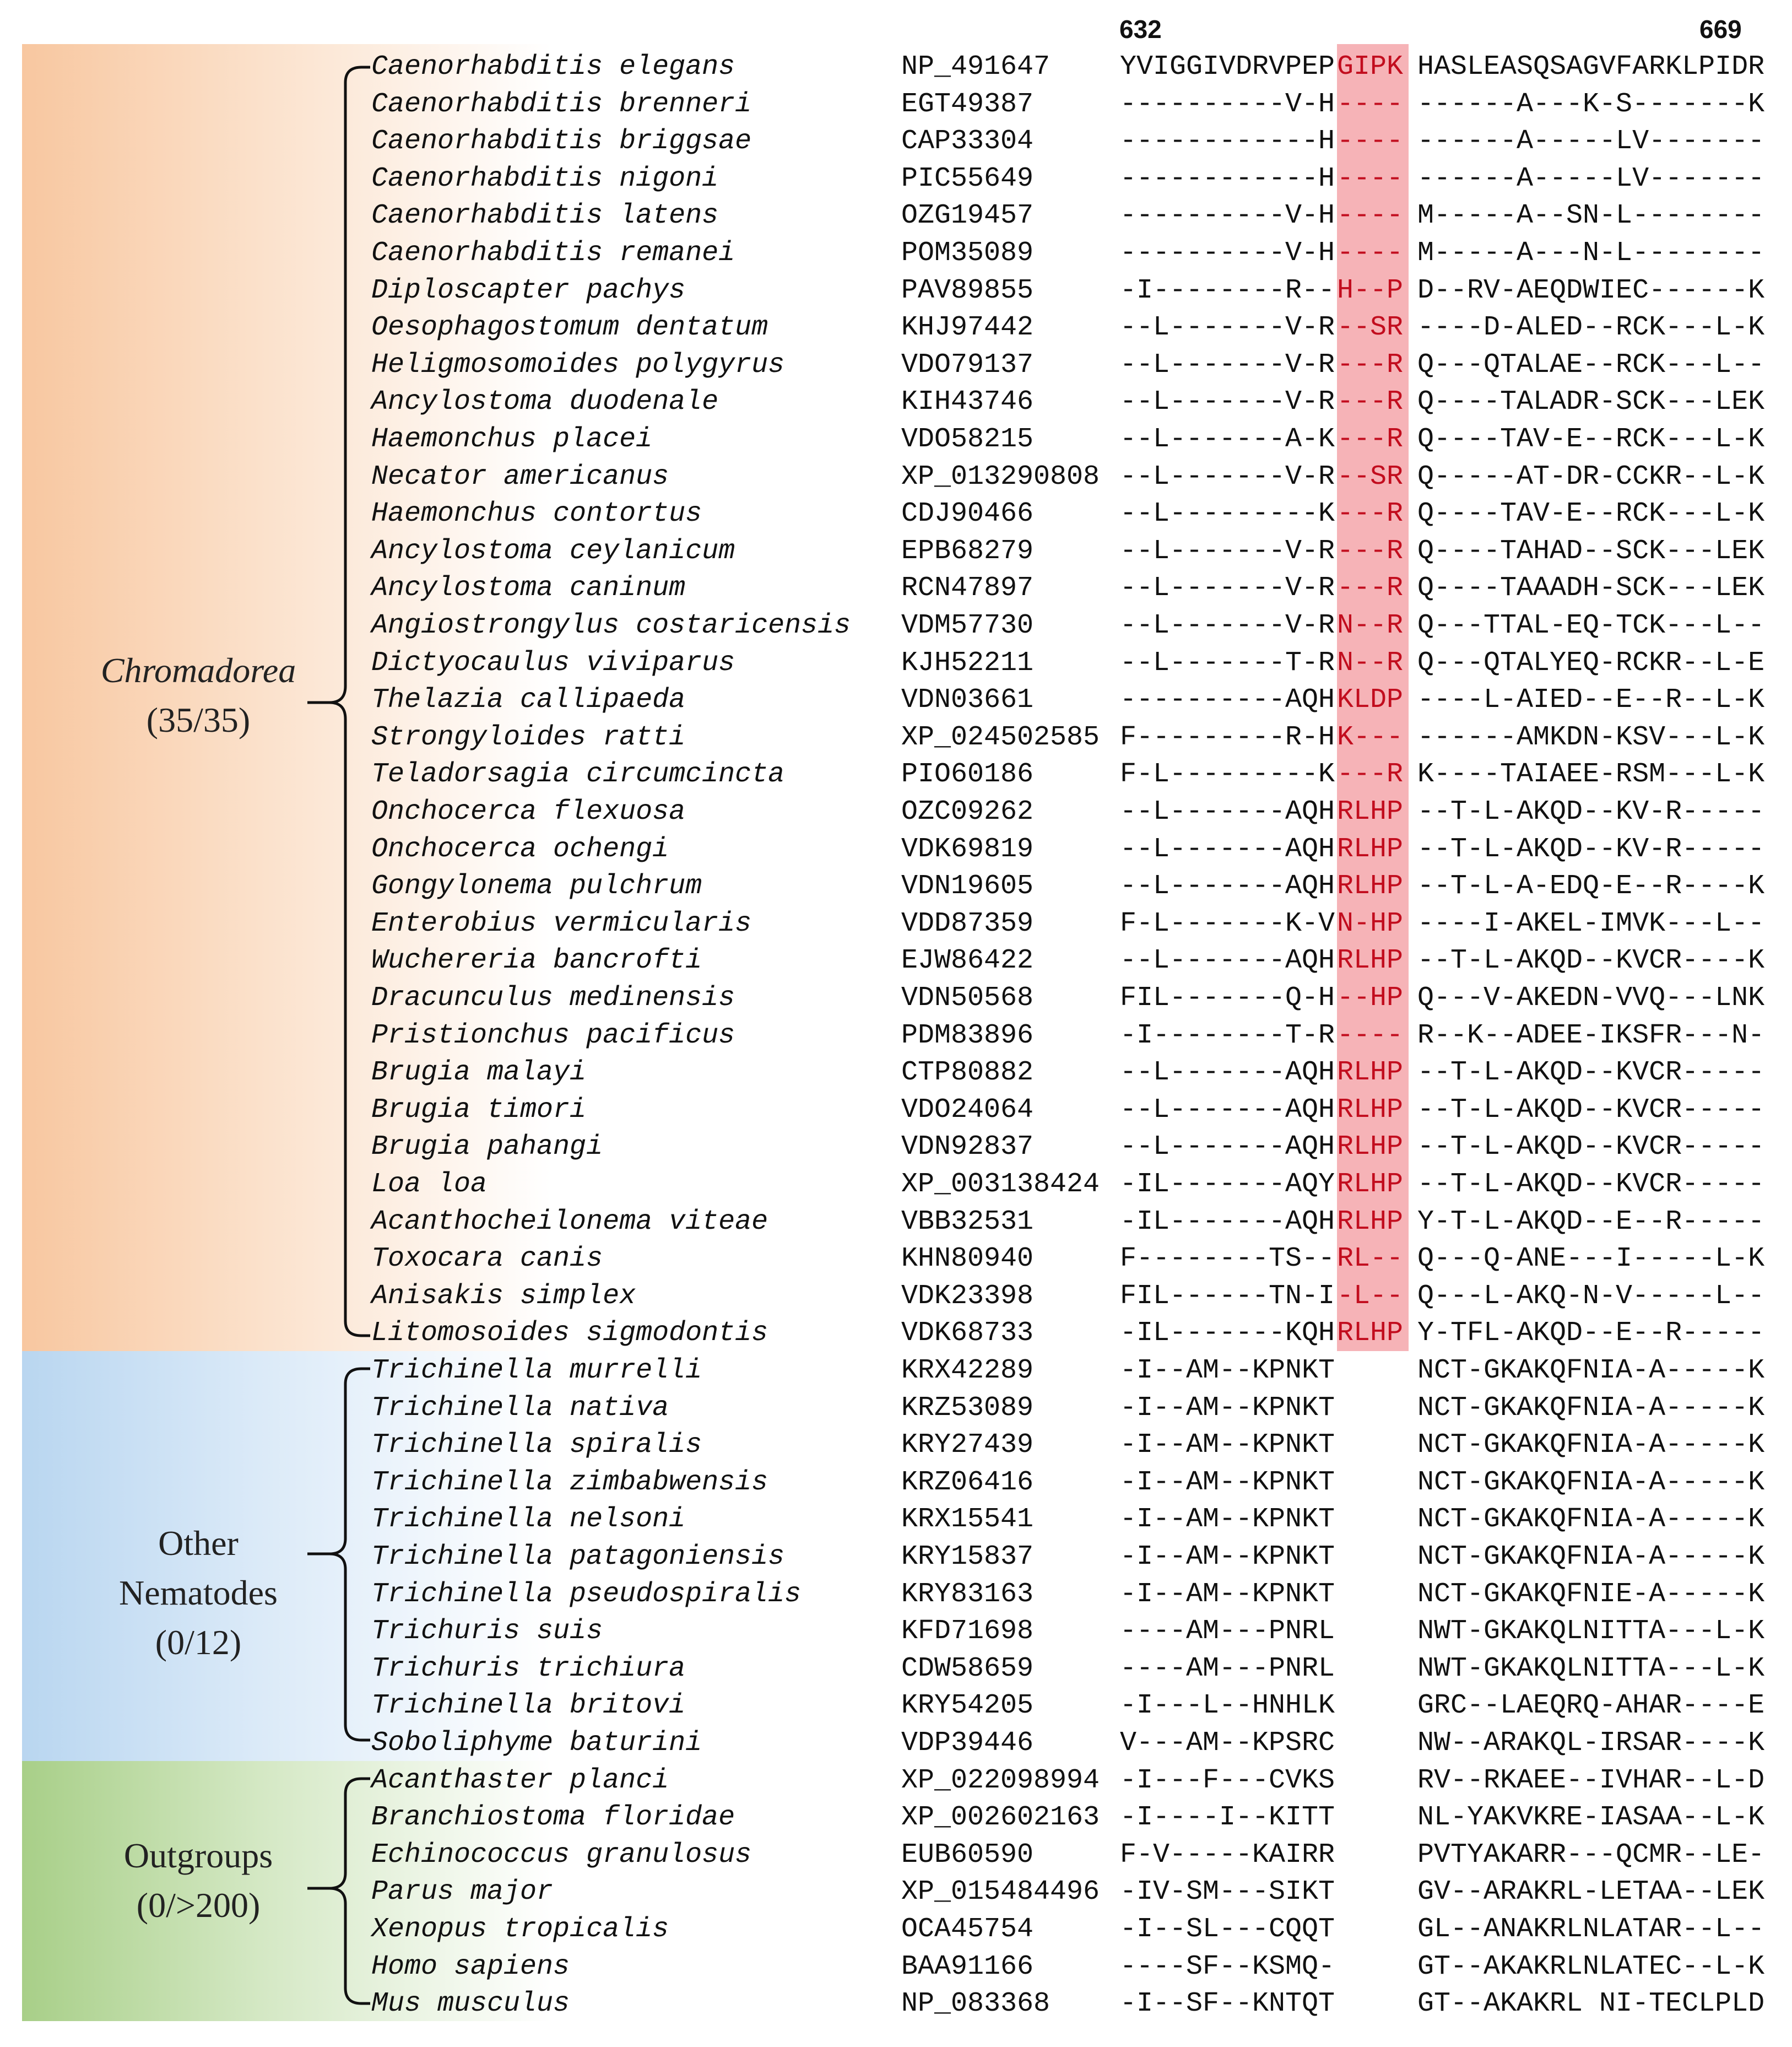 The height and width of the screenshot is (2047, 1792). I want to click on species-name: Trichinella britovi, so click(528, 1706).